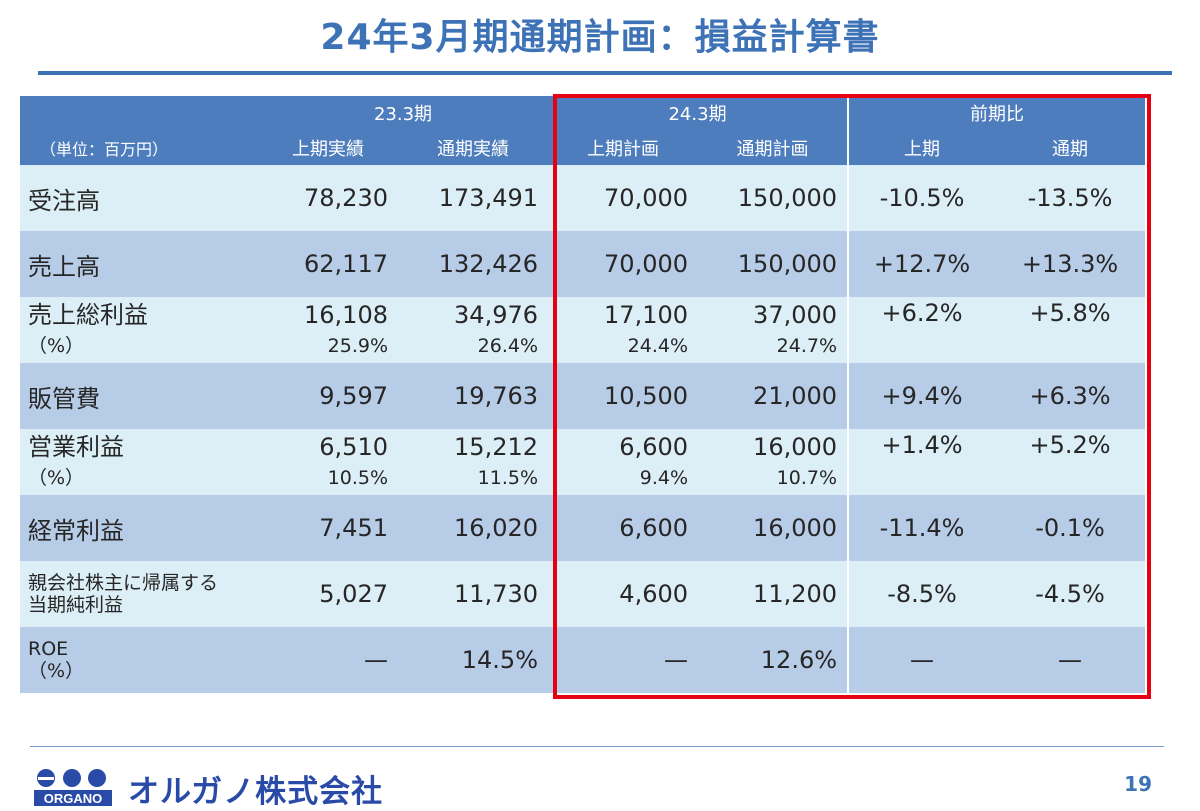 This screenshot has width=1200, height=811. Describe the element at coordinates (328, 528) in the screenshot. I see `cell-fy23-h1: 7,451` at that location.